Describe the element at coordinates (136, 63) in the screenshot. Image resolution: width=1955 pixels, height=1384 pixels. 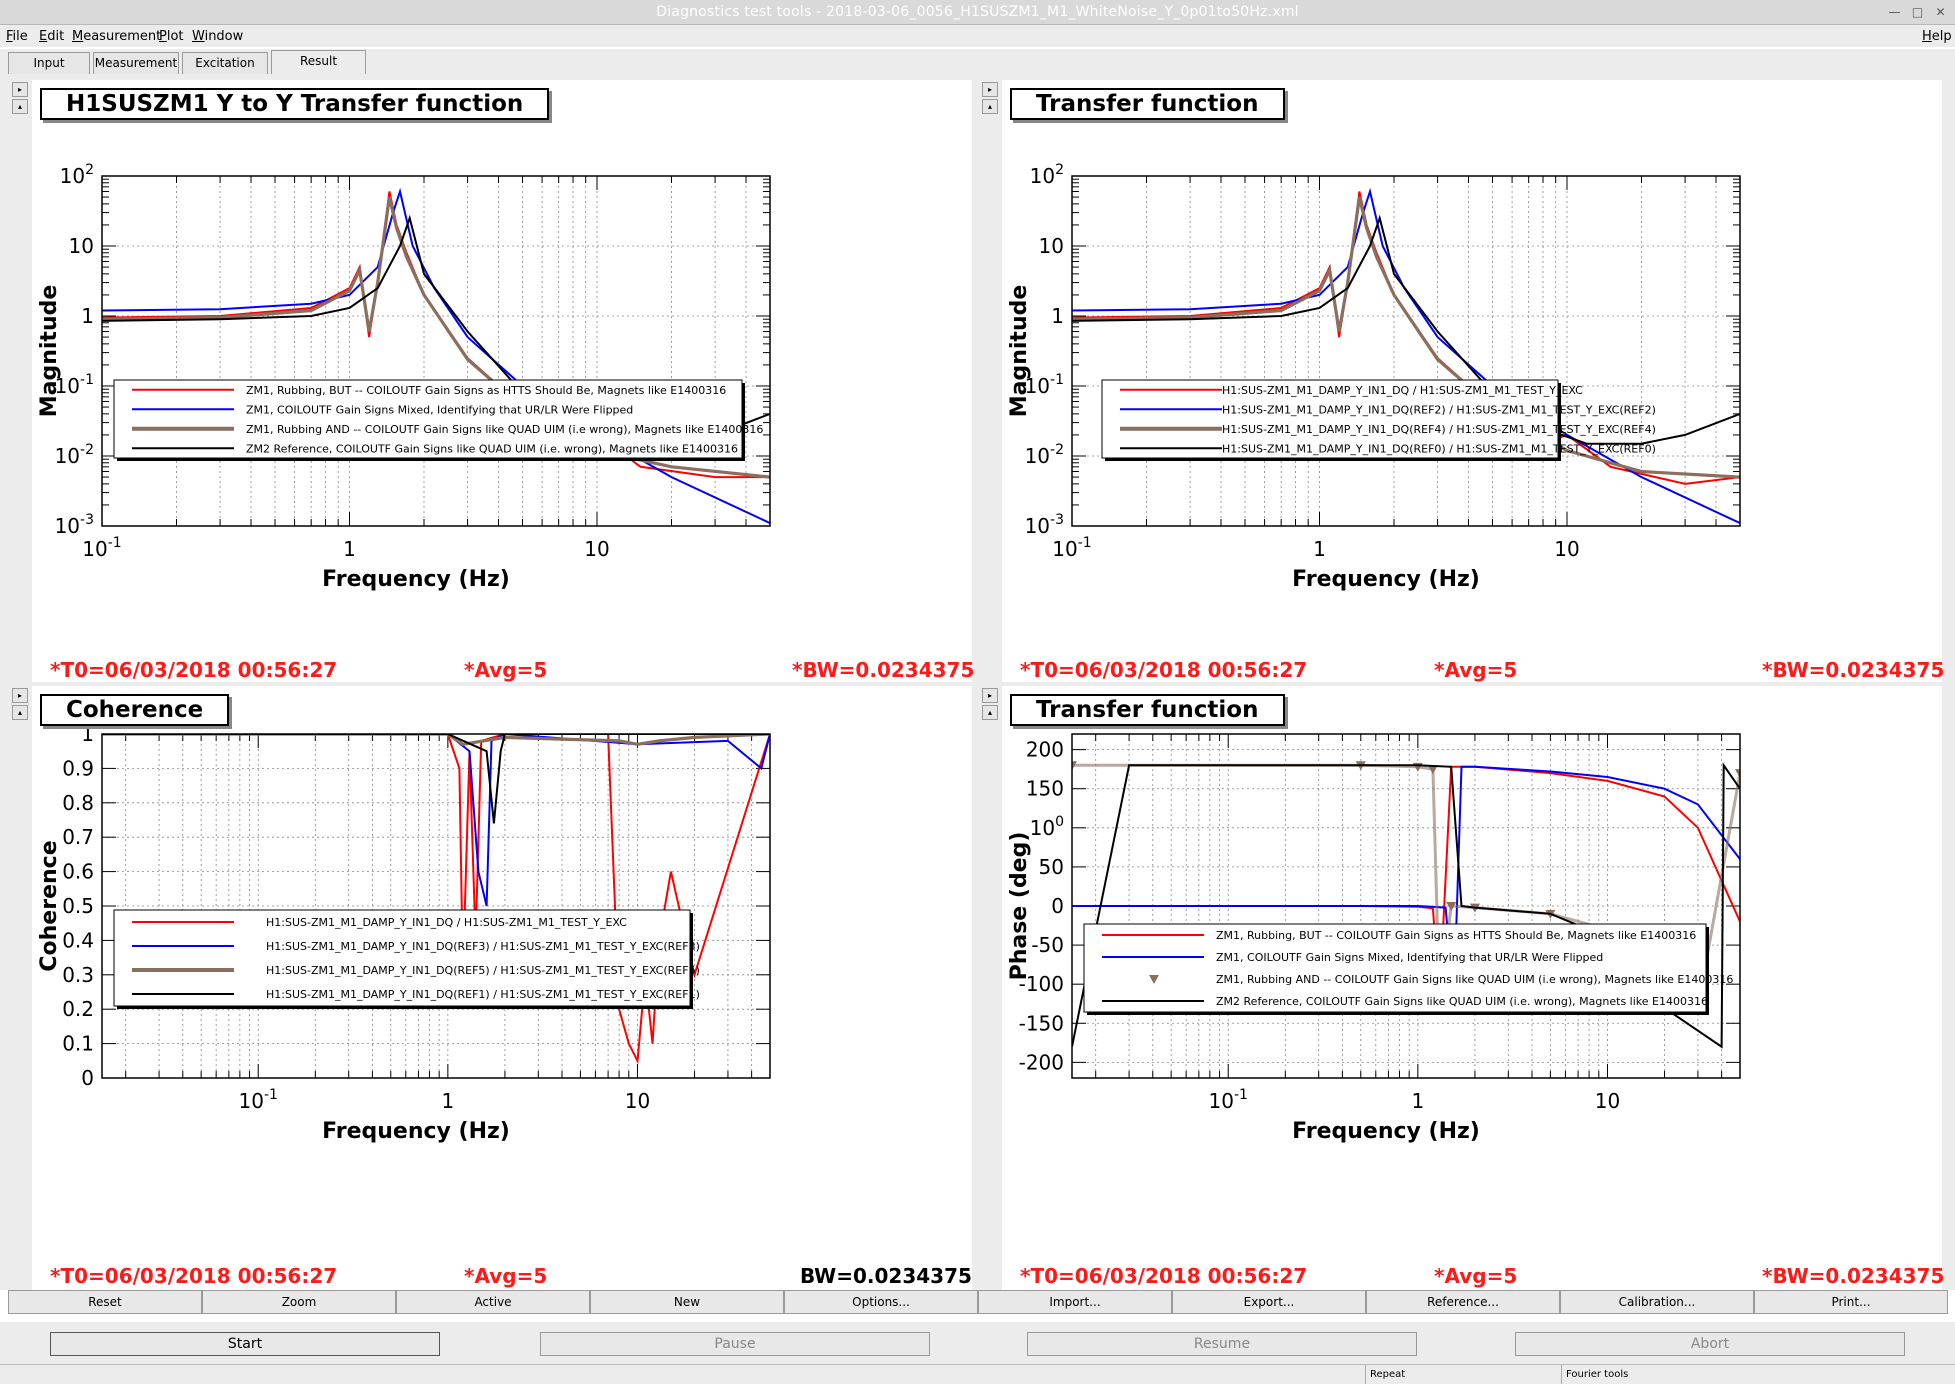
I see `tab-measurement: Measurement` at that location.